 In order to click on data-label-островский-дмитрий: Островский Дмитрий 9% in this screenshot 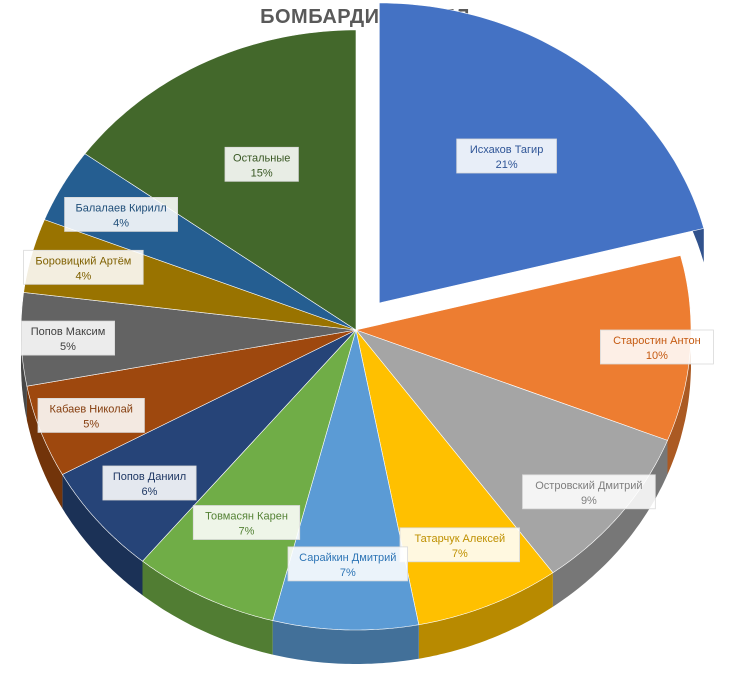, I will do `click(589, 492)`.